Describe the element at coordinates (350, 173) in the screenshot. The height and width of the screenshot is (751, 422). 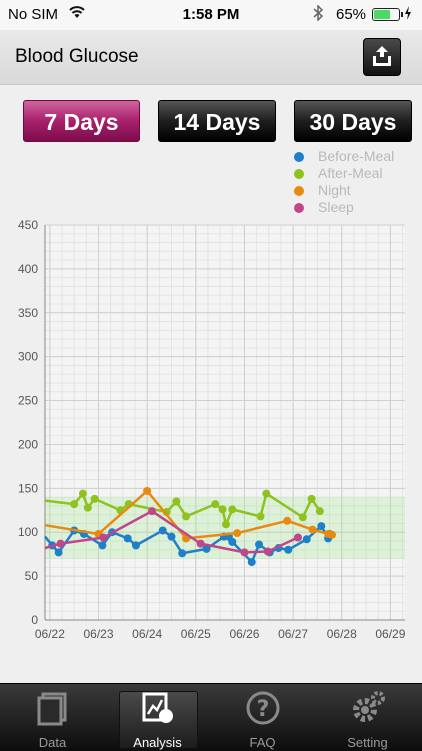
I see `legend-label: After-Meal` at that location.